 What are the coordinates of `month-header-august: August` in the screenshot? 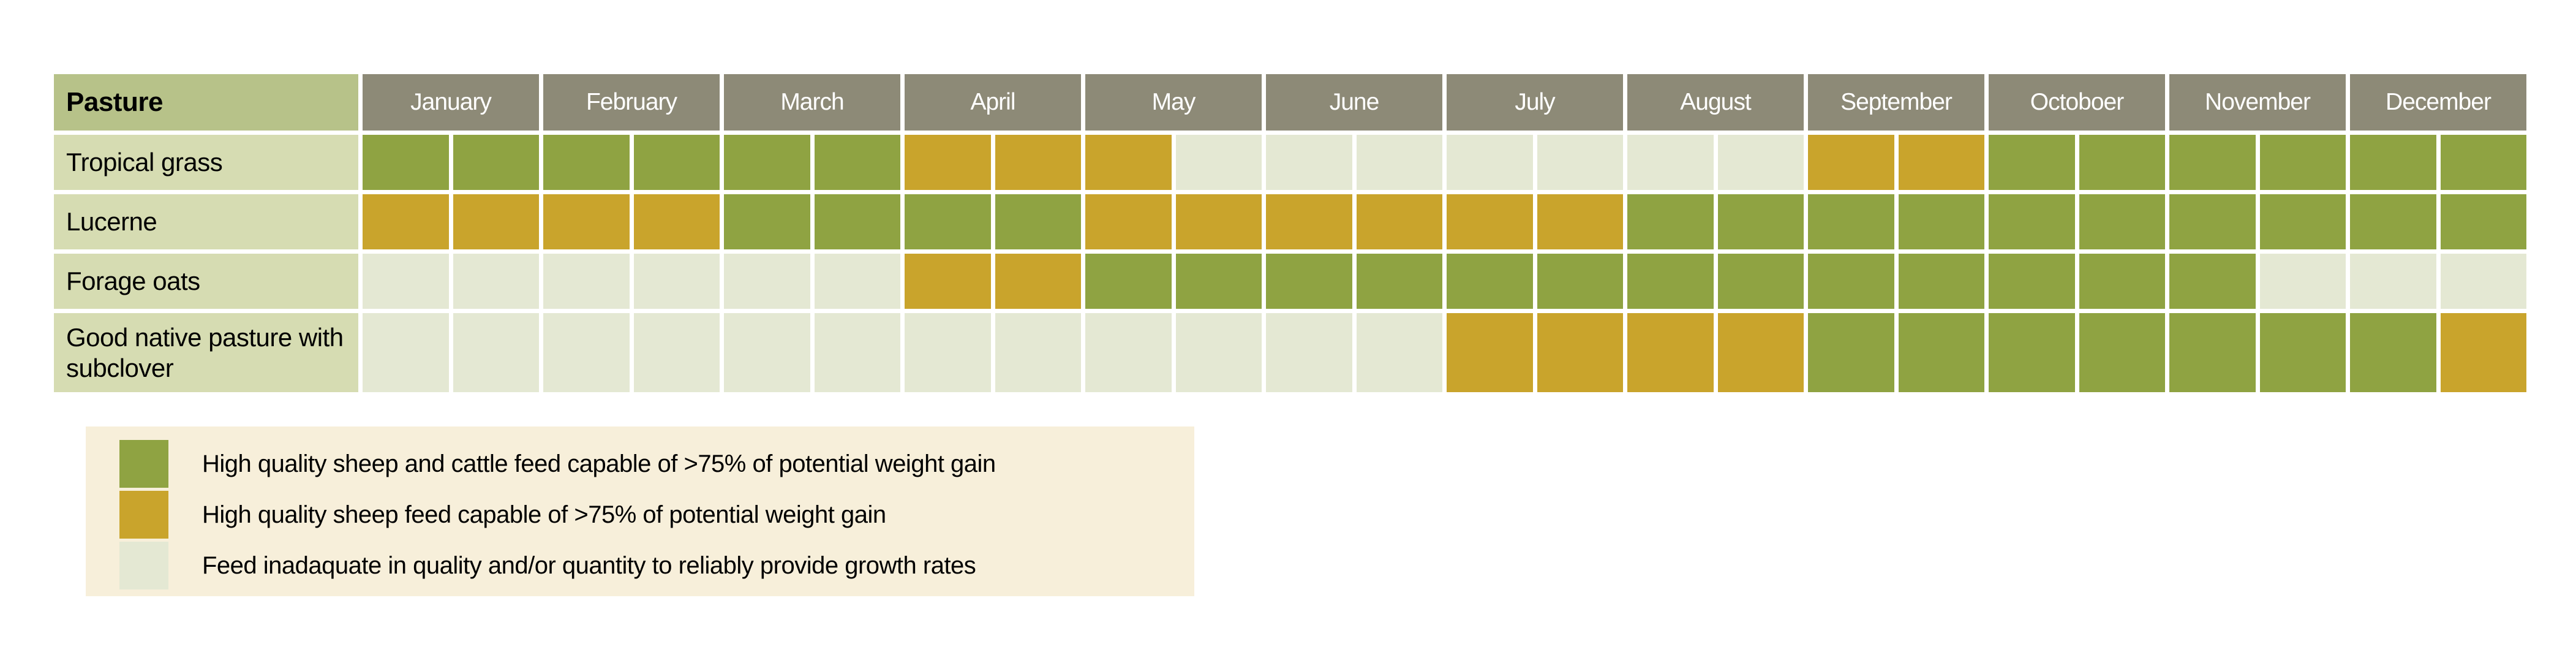 It's located at (1715, 102).